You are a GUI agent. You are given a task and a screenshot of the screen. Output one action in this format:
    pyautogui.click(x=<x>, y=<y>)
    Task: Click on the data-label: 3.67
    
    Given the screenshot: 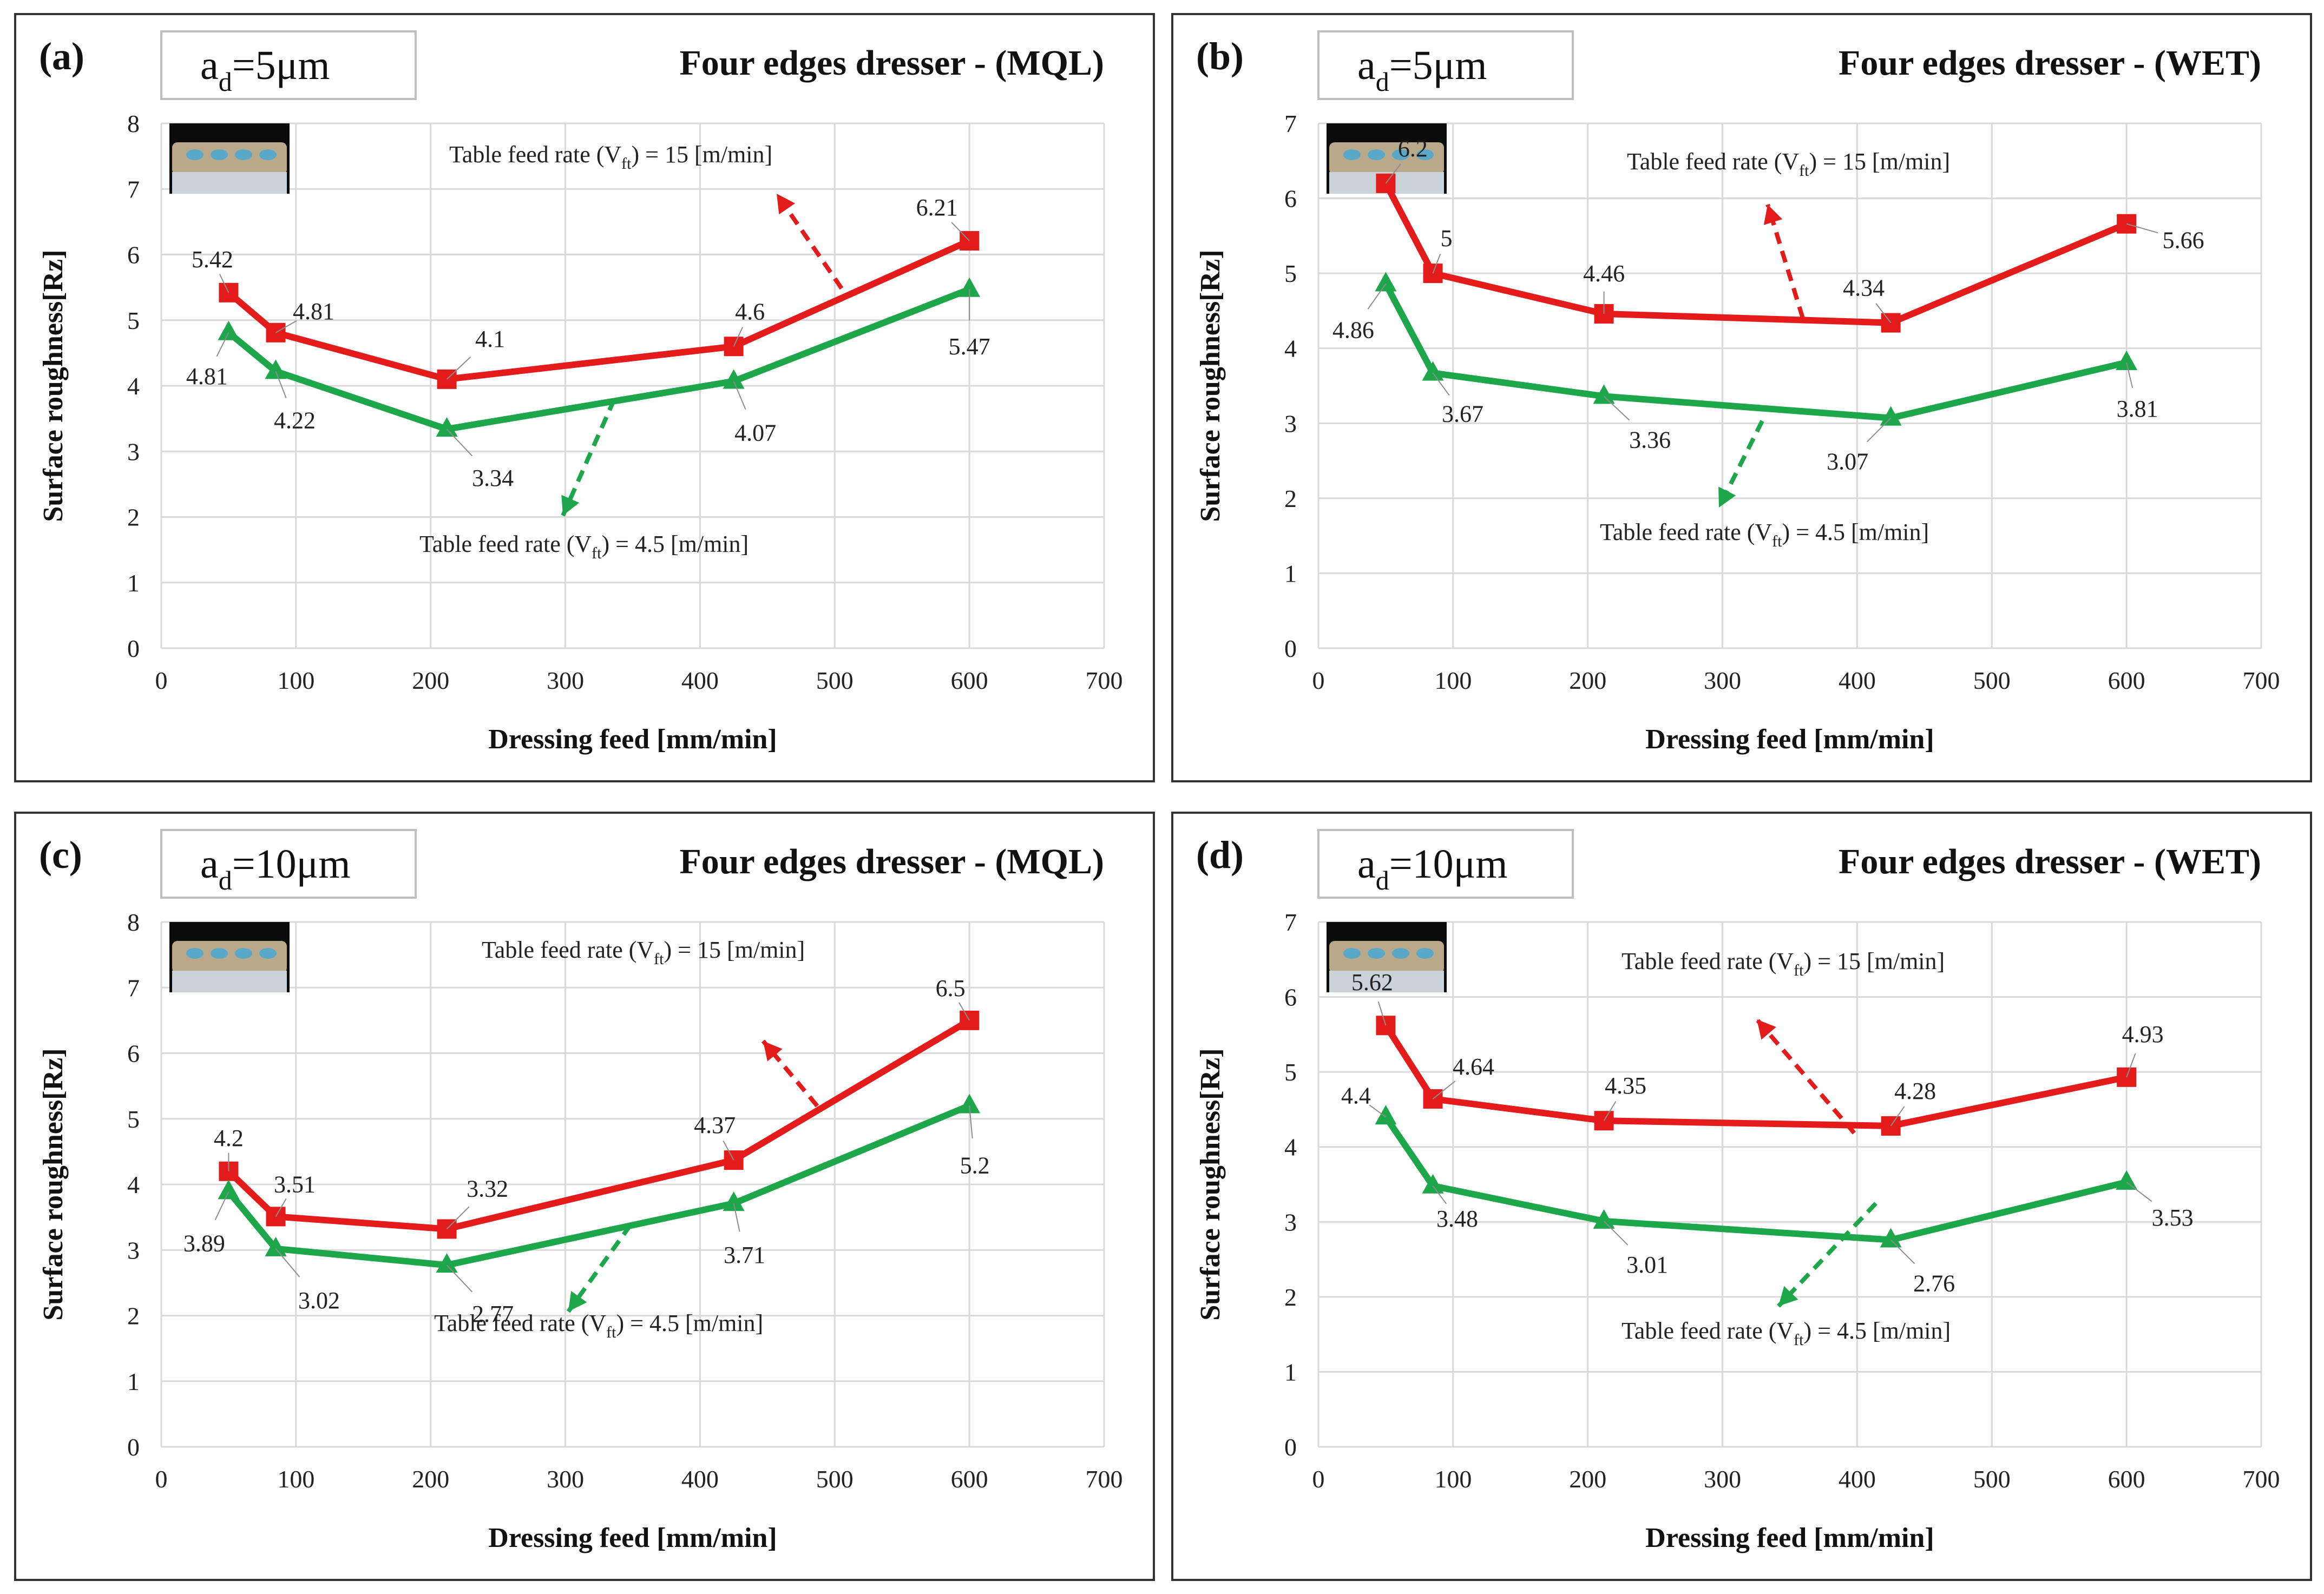 What is the action you would take?
    pyautogui.click(x=1463, y=413)
    